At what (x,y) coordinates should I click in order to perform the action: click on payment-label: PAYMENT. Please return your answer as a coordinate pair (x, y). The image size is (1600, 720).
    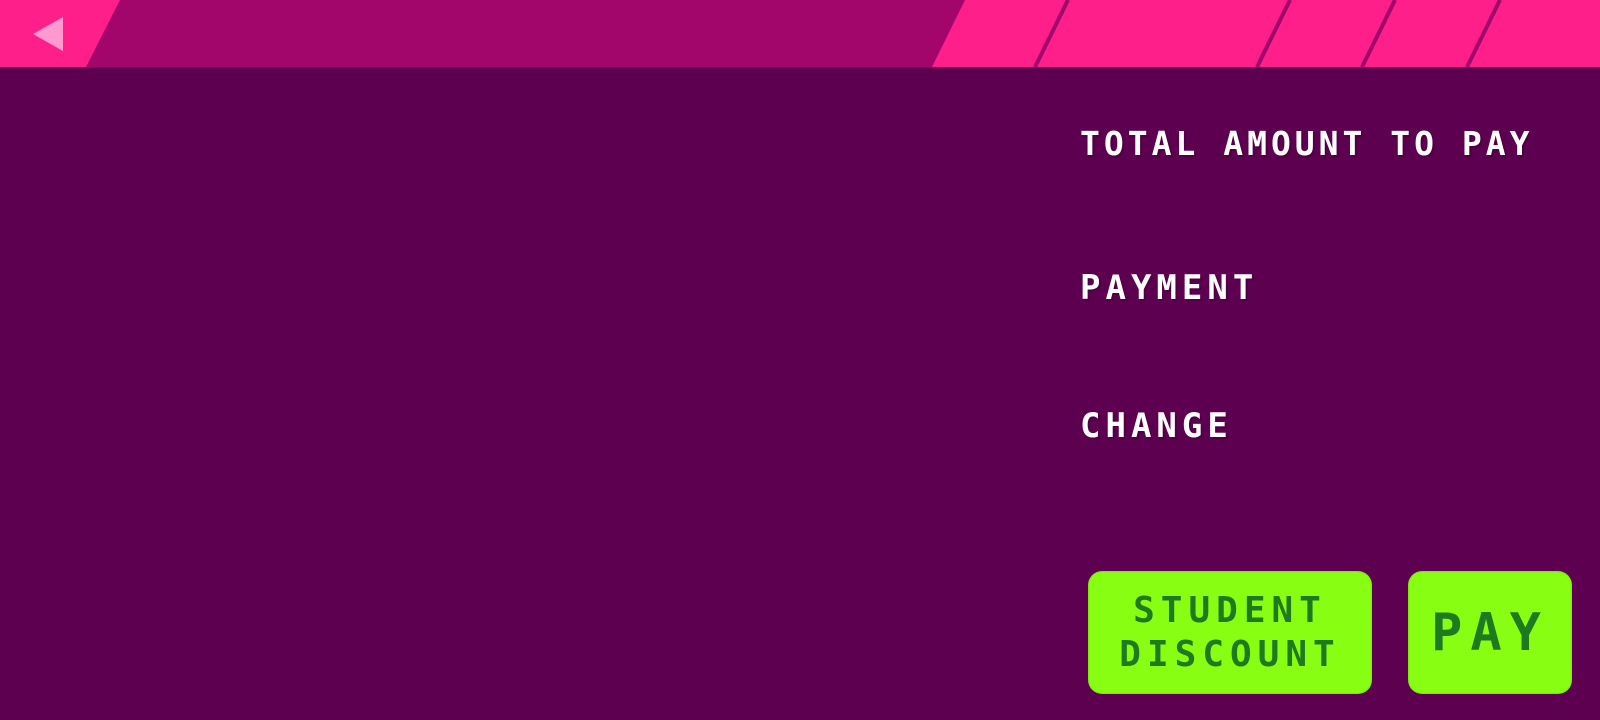
    Looking at the image, I should click on (1169, 288).